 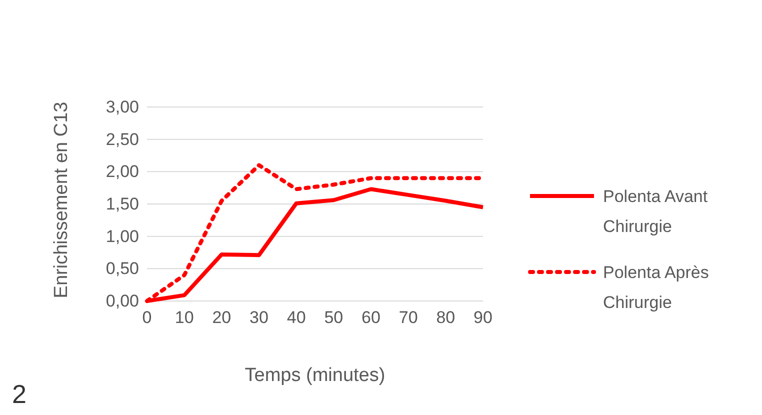 I want to click on x-tick-label: 10, so click(x=184, y=318).